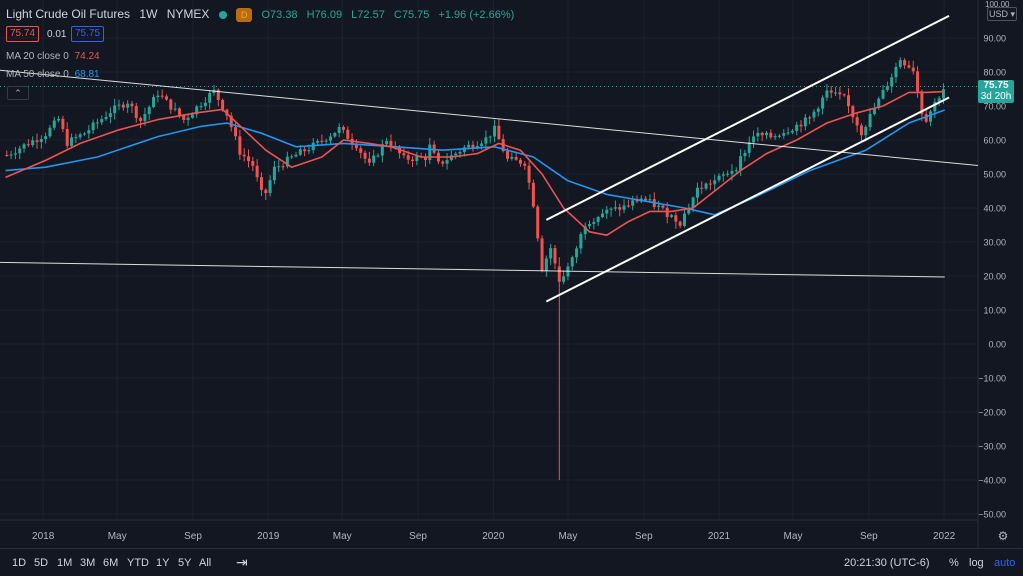 This screenshot has height=576, width=1023. Describe the element at coordinates (242, 562) in the screenshot. I see `goto-date-icon: ⇥` at that location.